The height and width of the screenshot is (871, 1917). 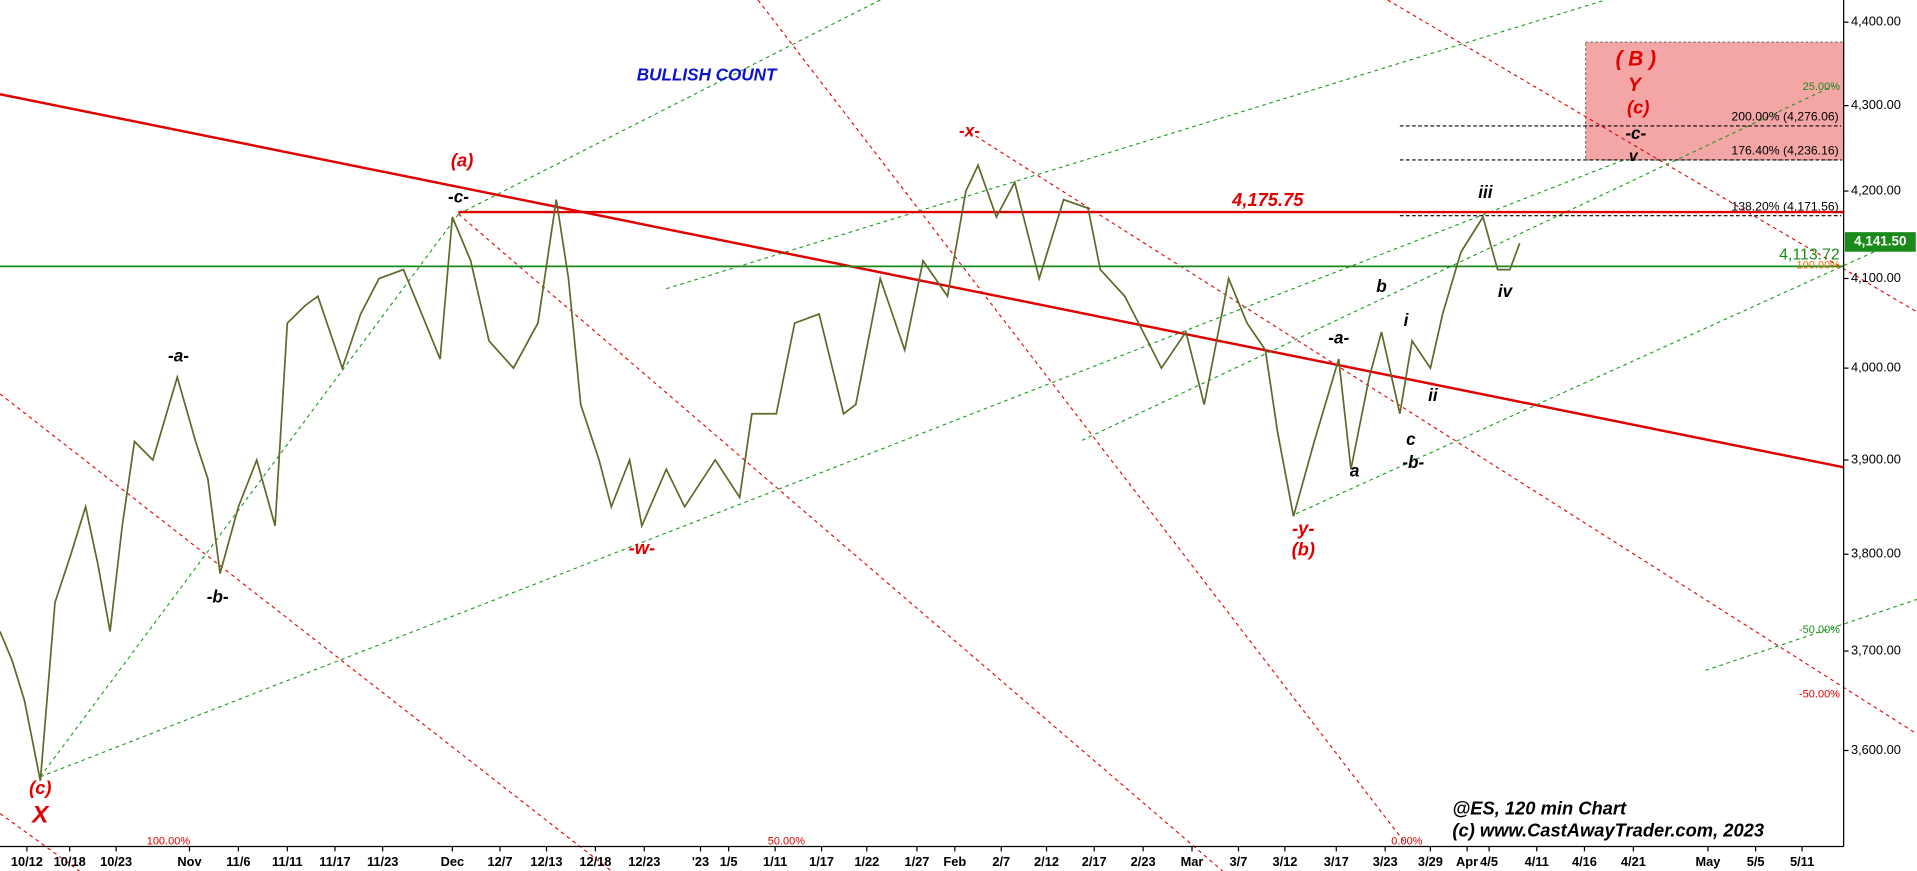 What do you see at coordinates (1822, 87) in the screenshot?
I see `annotation: 25.00%` at bounding box center [1822, 87].